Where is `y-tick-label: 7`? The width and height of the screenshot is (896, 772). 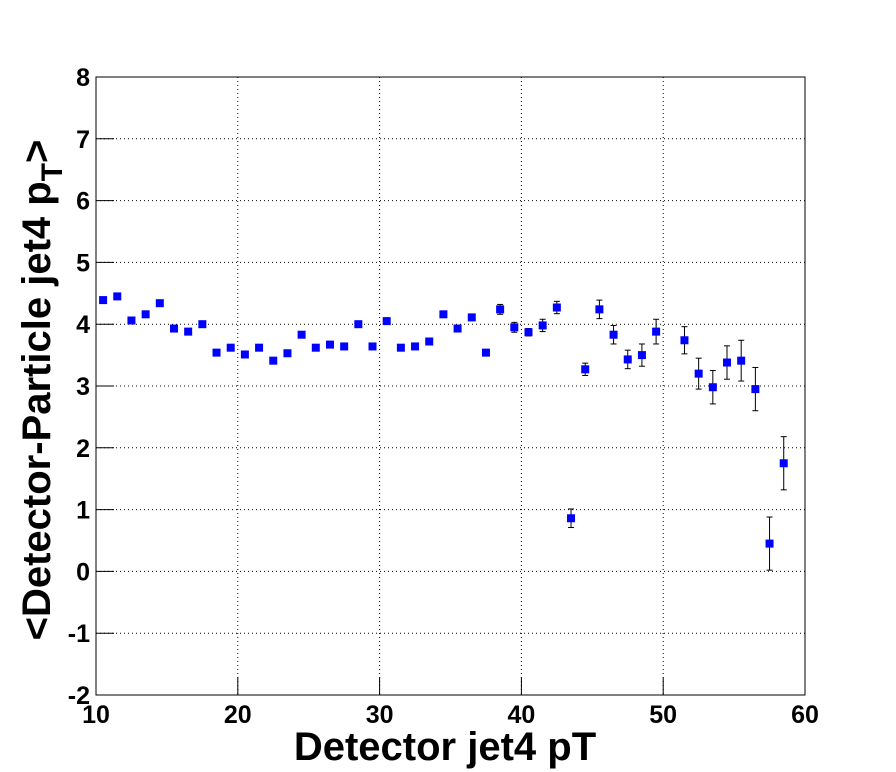 y-tick-label: 7 is located at coordinates (83, 140).